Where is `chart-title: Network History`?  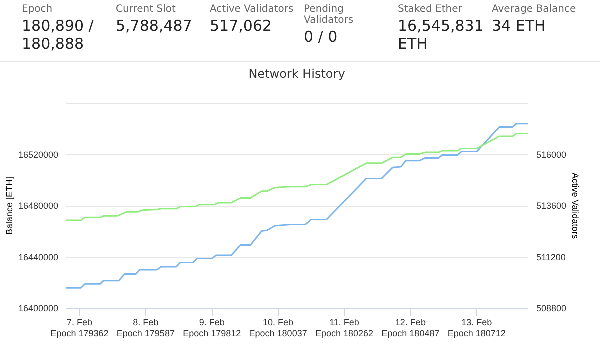 chart-title: Network History is located at coordinates (297, 74).